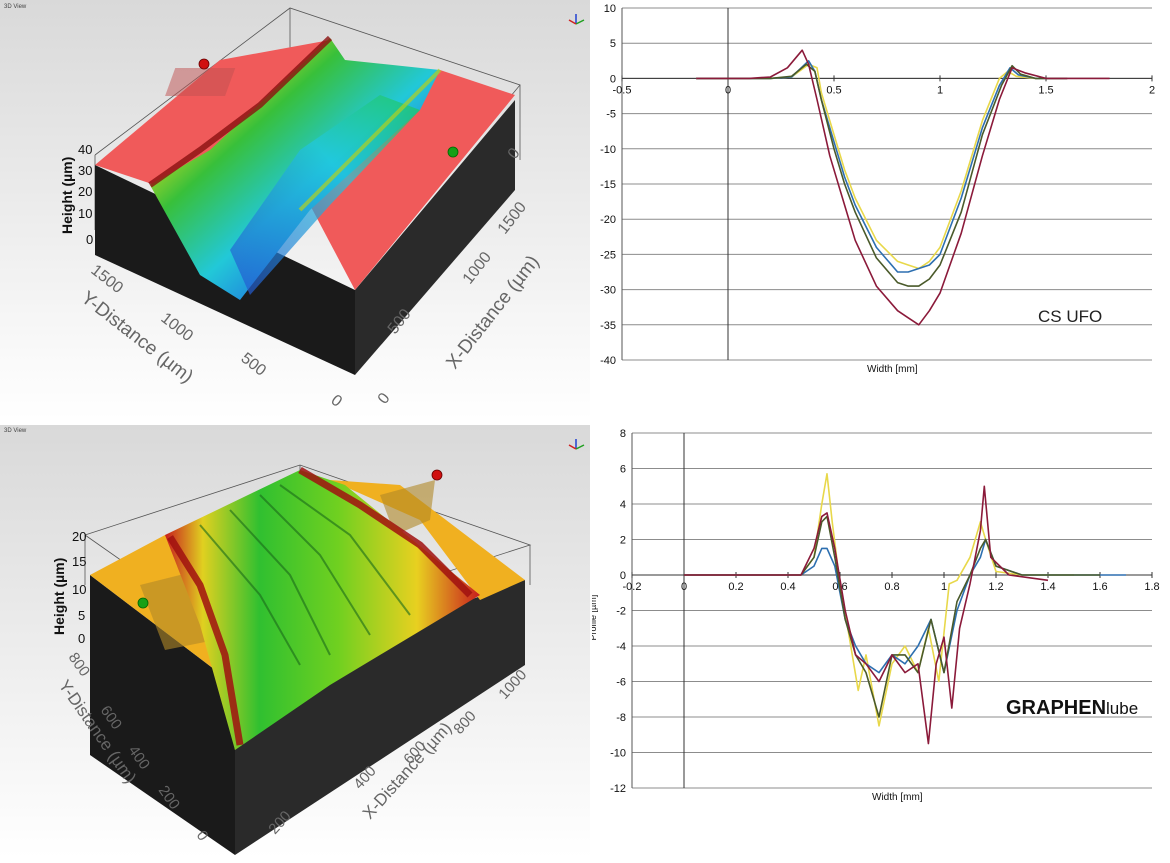 The height and width of the screenshot is (863, 1170). I want to click on y-tick-label: -5, so click(611, 115).